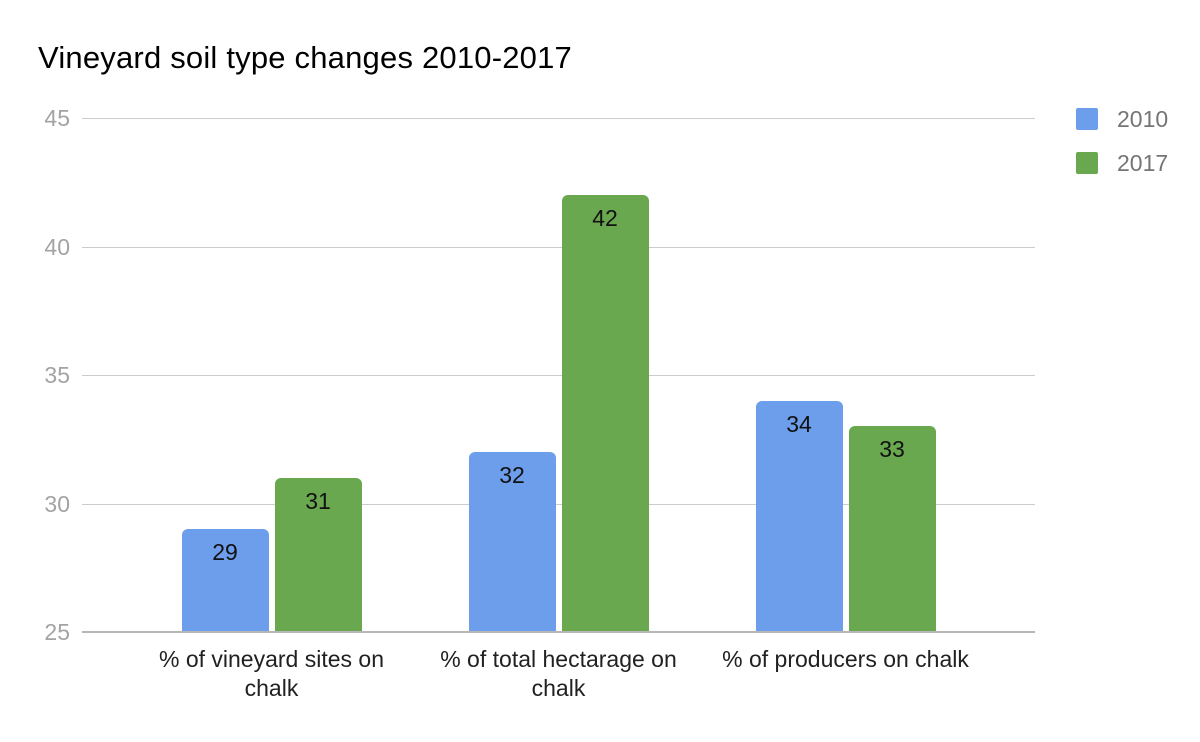 This screenshot has height=742, width=1200. I want to click on bar-2010-1: 29, so click(225, 580).